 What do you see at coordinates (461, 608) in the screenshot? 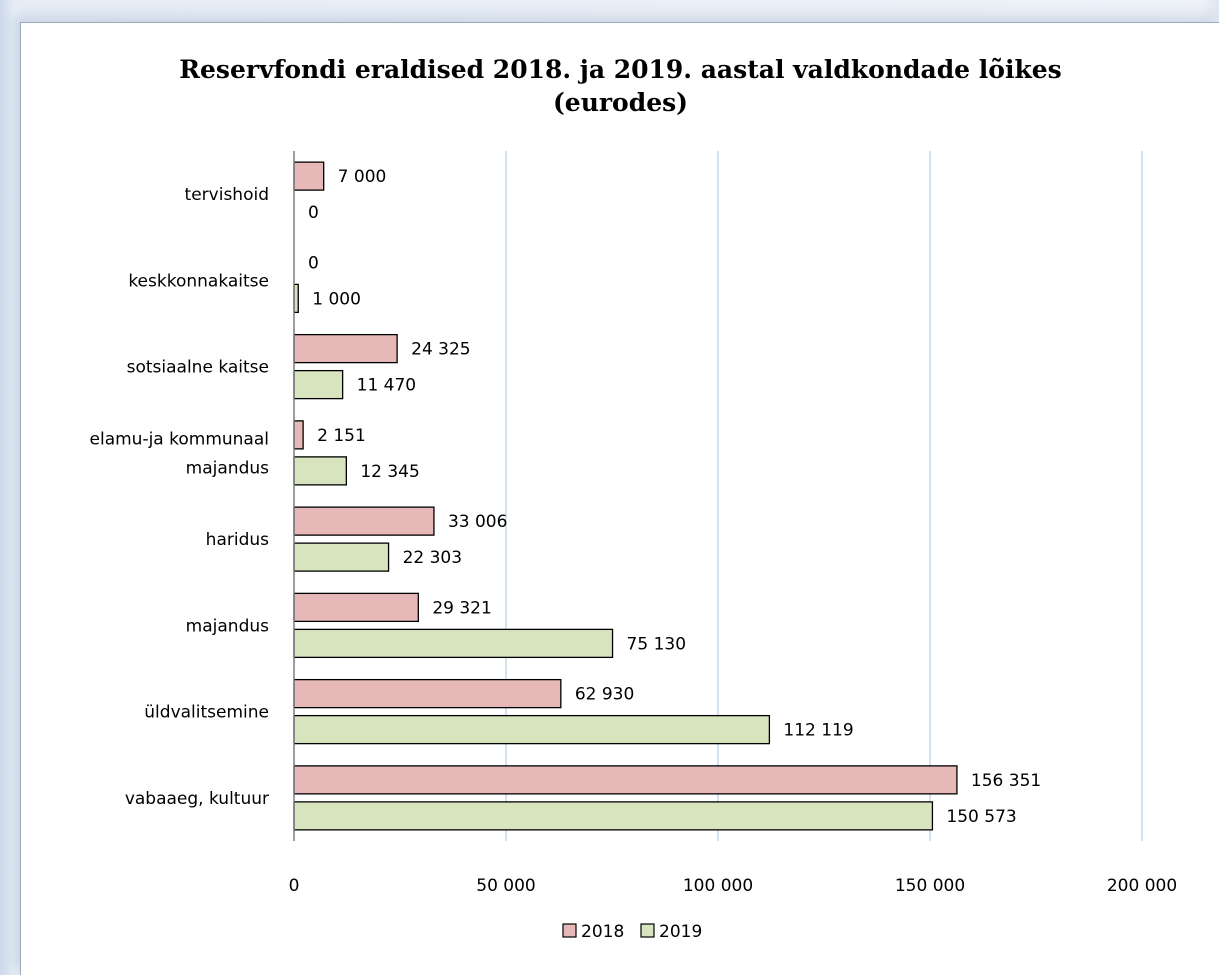
I see `data-label: 29 321` at bounding box center [461, 608].